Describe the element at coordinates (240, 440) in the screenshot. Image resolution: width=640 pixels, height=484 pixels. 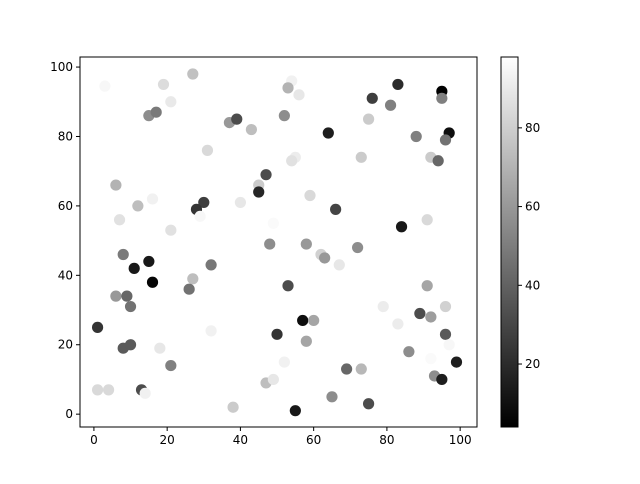
I see `x-tick-label: 40` at that location.